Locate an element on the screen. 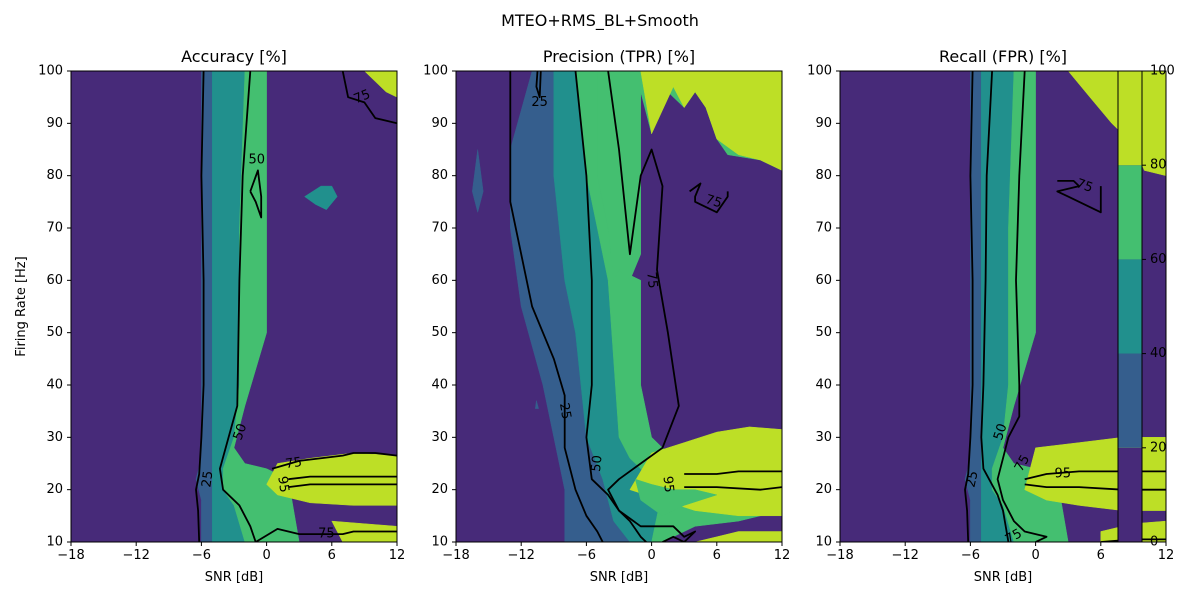  colorbar-tick-label: 60 is located at coordinates (1158, 259).